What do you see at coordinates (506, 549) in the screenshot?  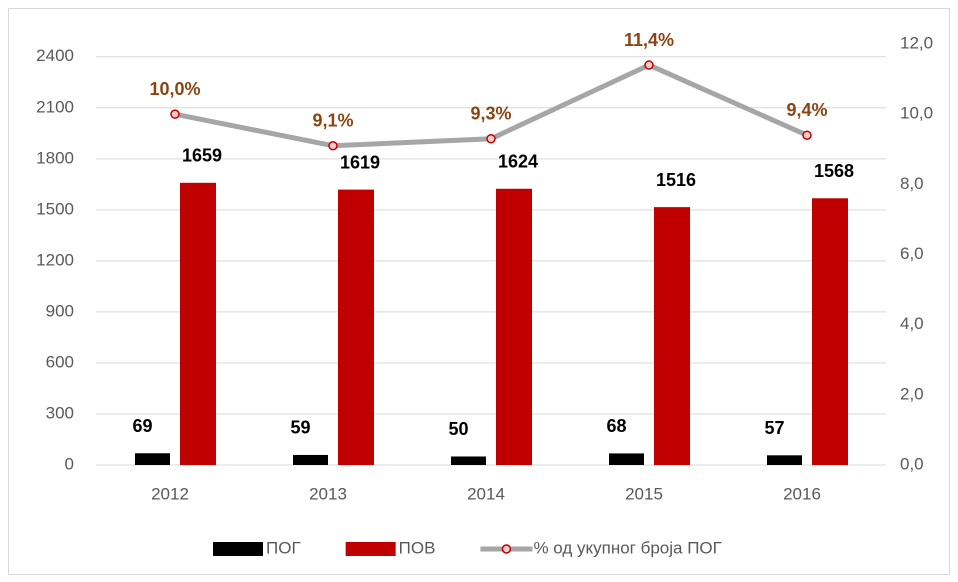 I see `legend-marker` at bounding box center [506, 549].